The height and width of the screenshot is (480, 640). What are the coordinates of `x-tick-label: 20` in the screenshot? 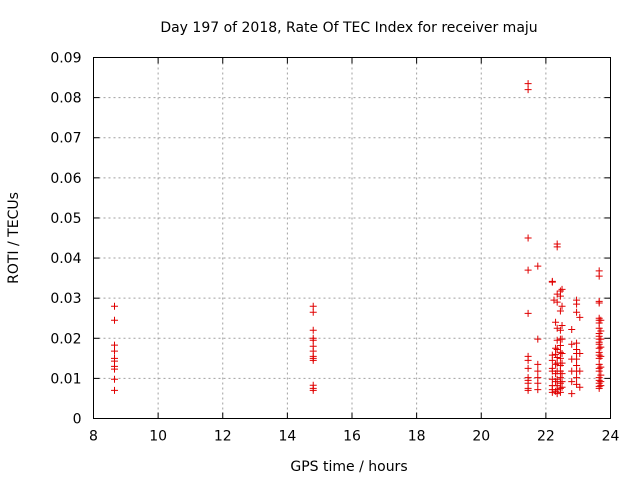 It's located at (481, 437).